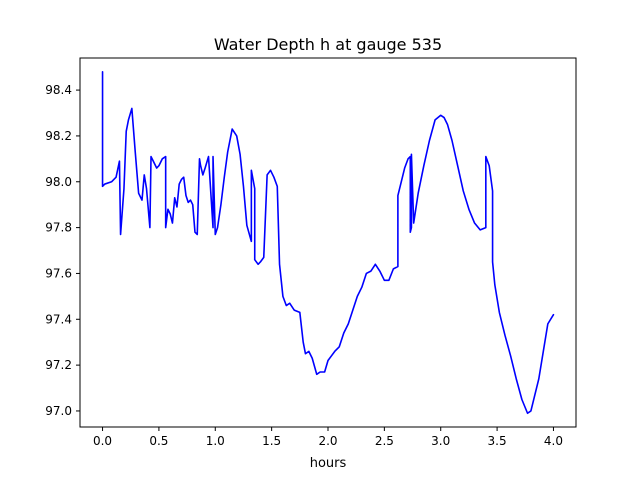 The height and width of the screenshot is (484, 640). I want to click on y-tick-label: 97.4, so click(58, 319).